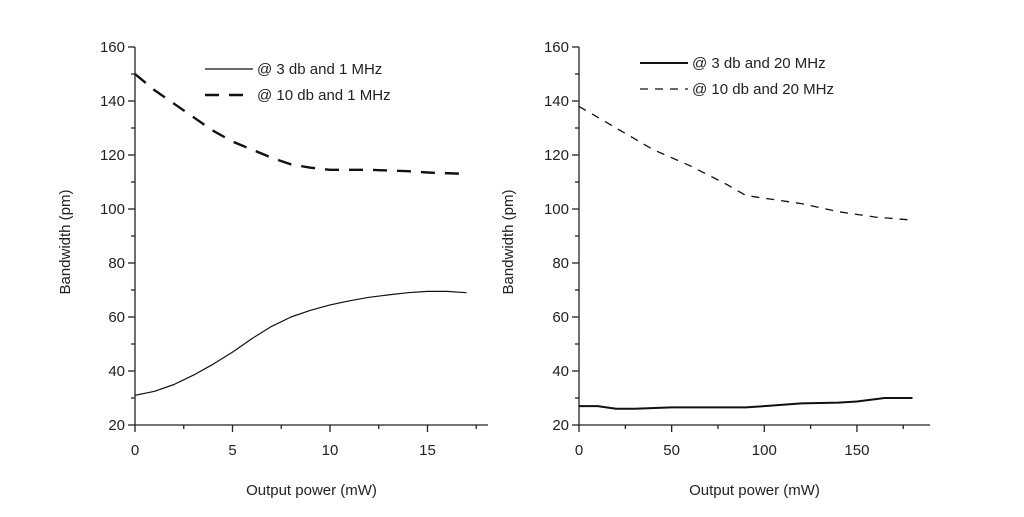 The image size is (1024, 517). Describe the element at coordinates (856, 450) in the screenshot. I see `x-tick-label: 150` at that location.